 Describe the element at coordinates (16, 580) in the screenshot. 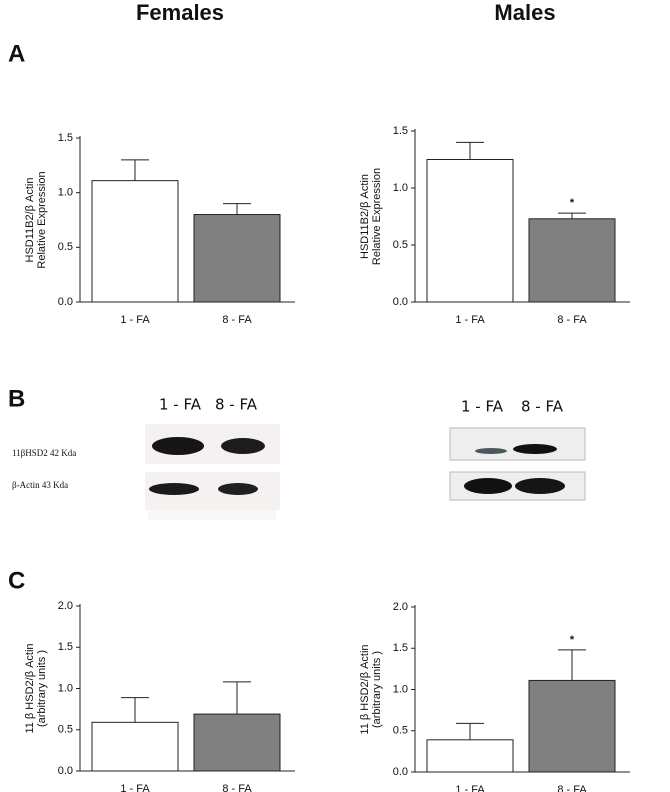

I see `panel-label: C` at that location.